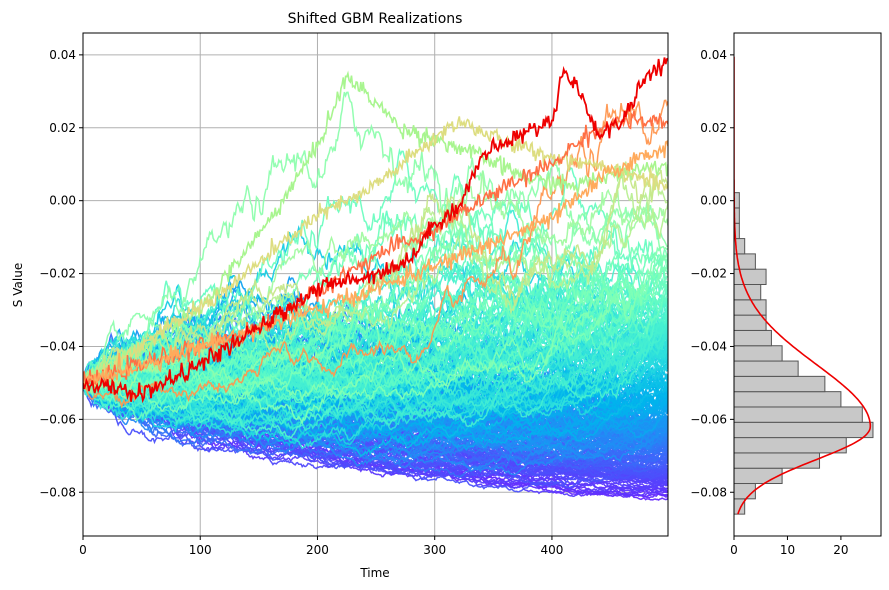  Describe the element at coordinates (57, 274) in the screenshot. I see `y-tick-label: −0.02` at that location.